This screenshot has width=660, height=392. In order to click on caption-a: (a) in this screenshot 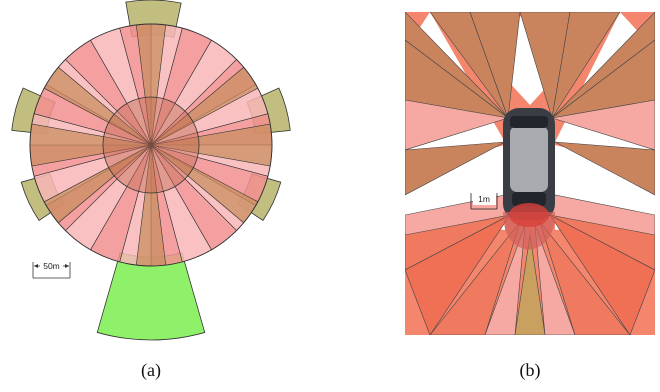, I will do `click(151, 370)`.